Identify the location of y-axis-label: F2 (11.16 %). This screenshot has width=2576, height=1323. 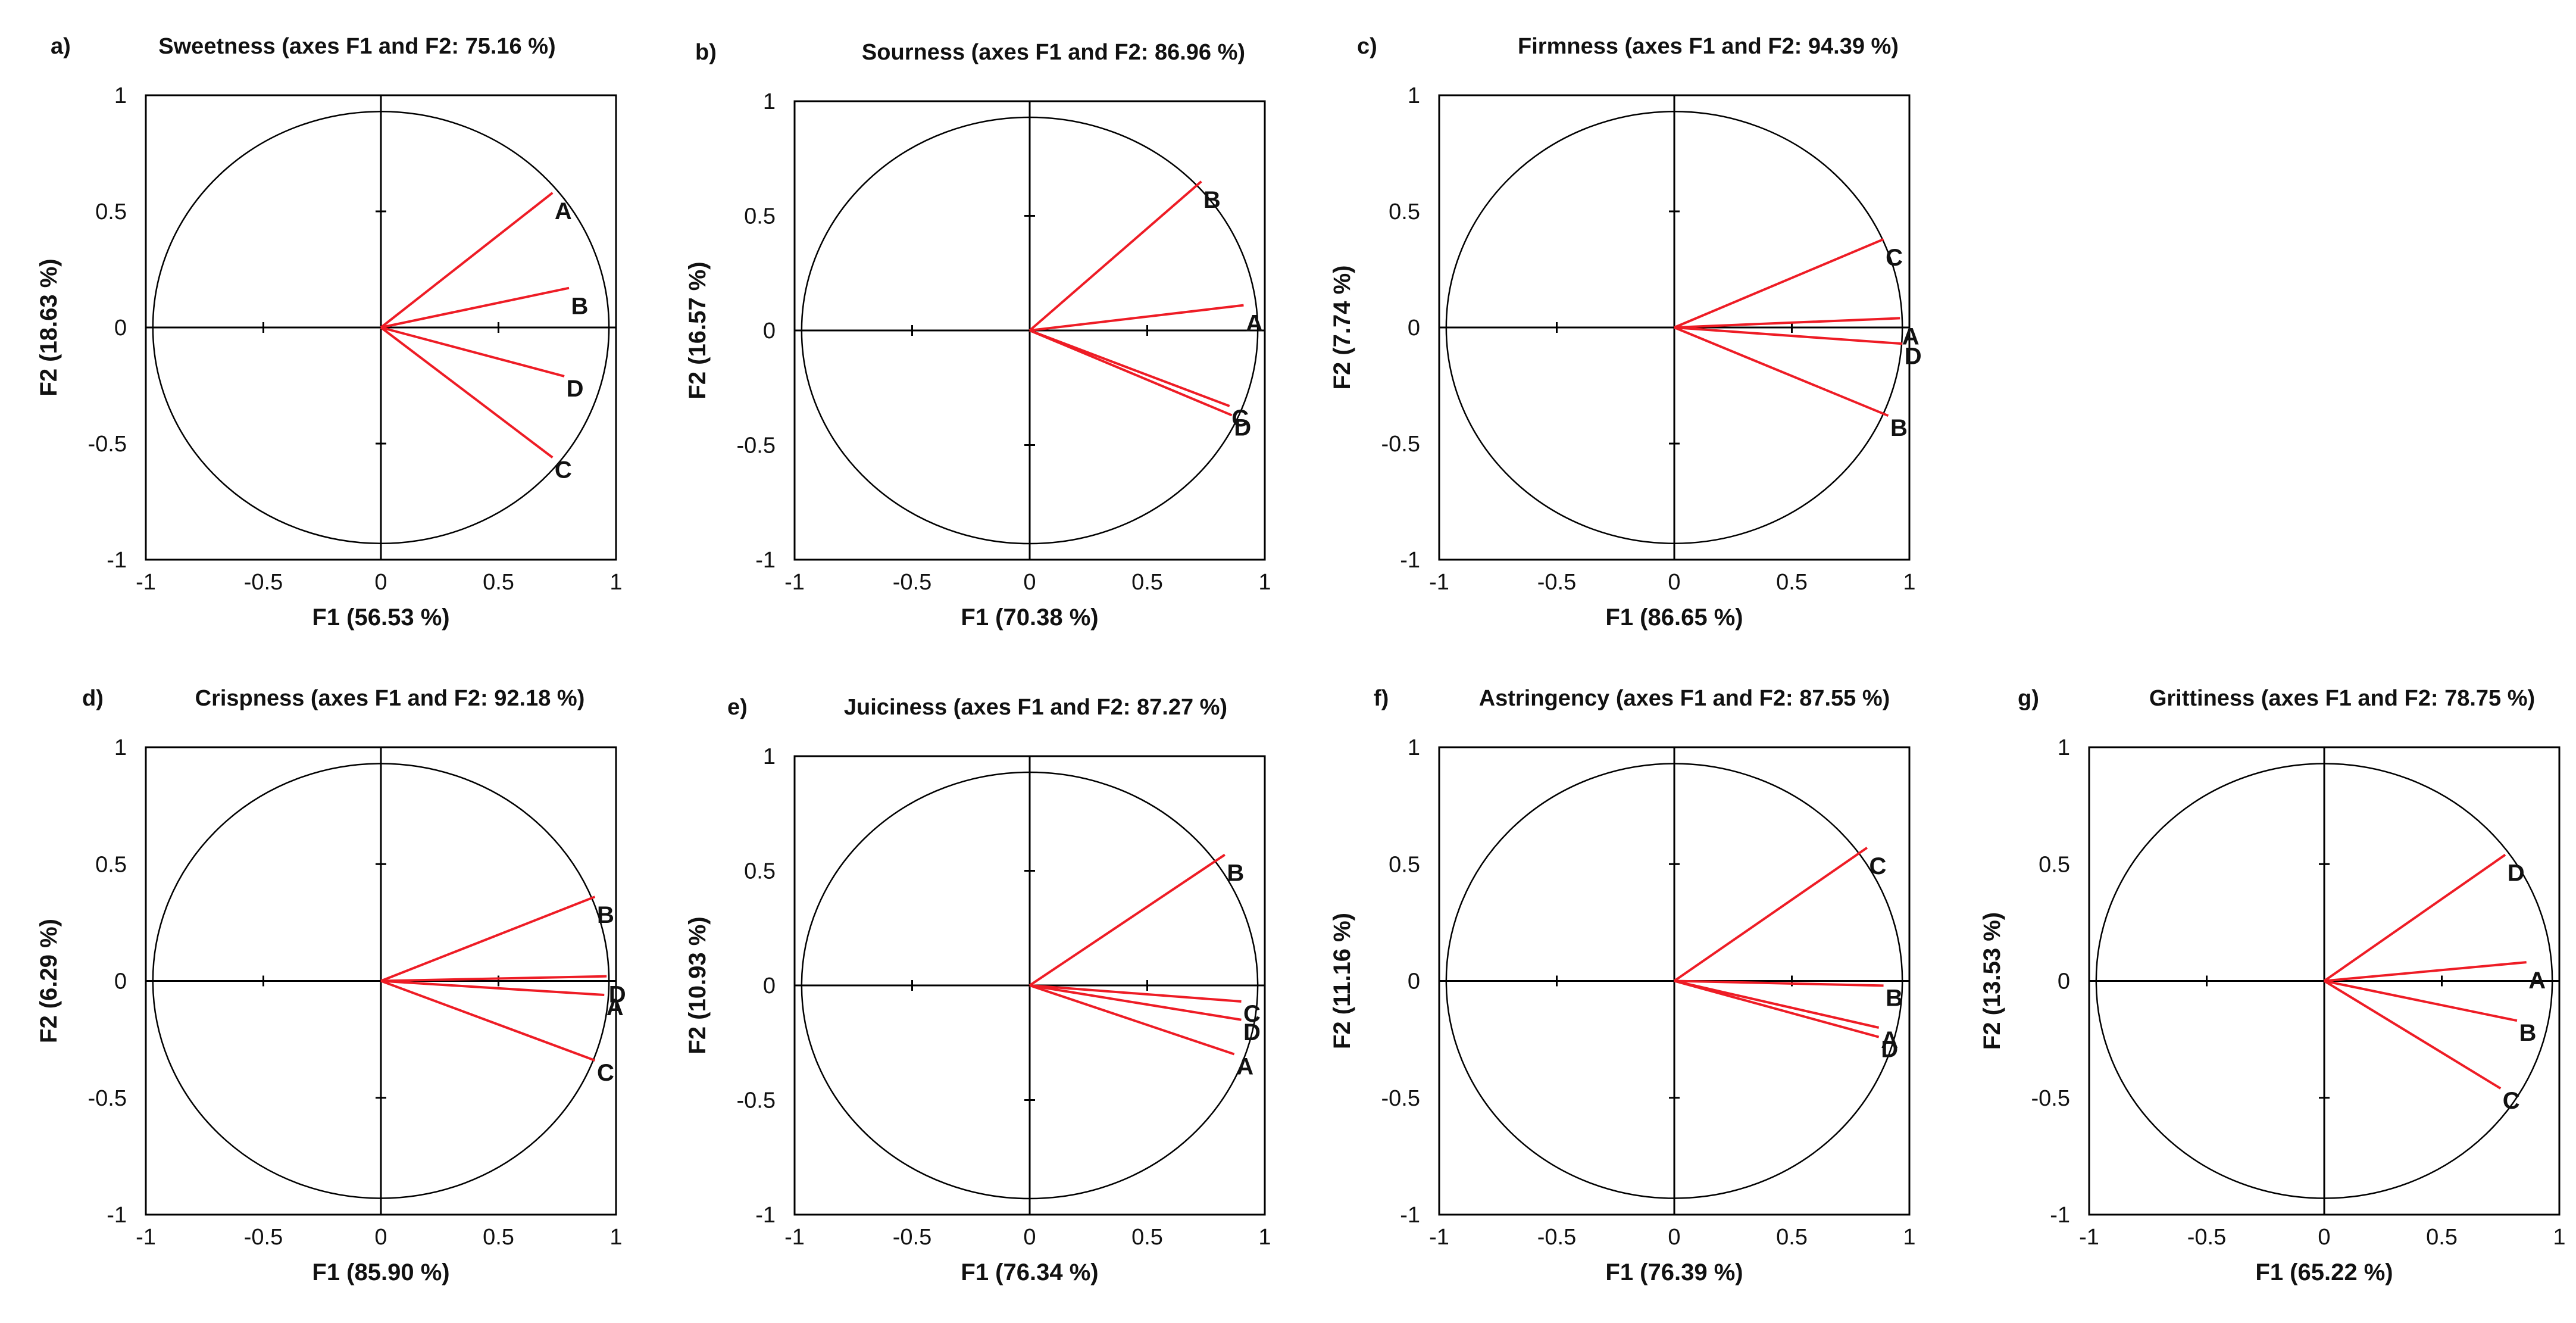
(1342, 981).